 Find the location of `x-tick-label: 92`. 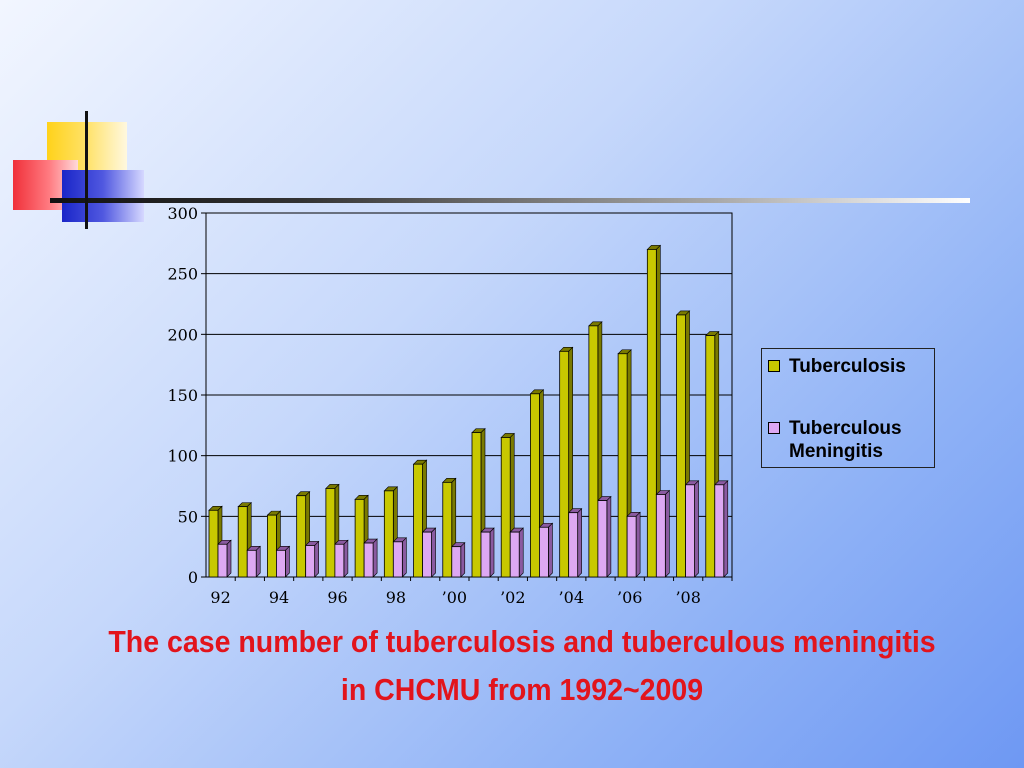

x-tick-label: 92 is located at coordinates (220, 597).